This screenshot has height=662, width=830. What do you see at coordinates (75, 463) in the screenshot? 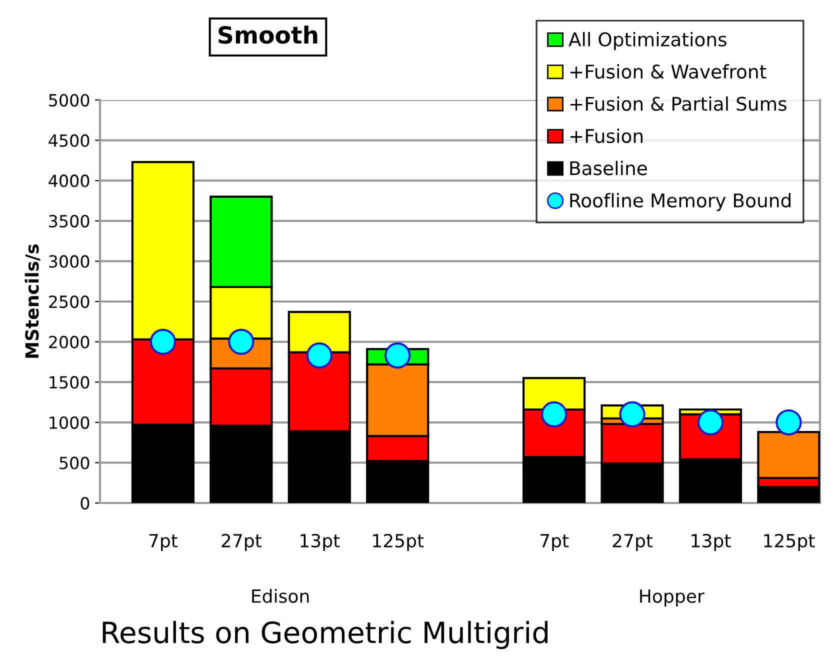
I see `y-tick-label: 500` at bounding box center [75, 463].